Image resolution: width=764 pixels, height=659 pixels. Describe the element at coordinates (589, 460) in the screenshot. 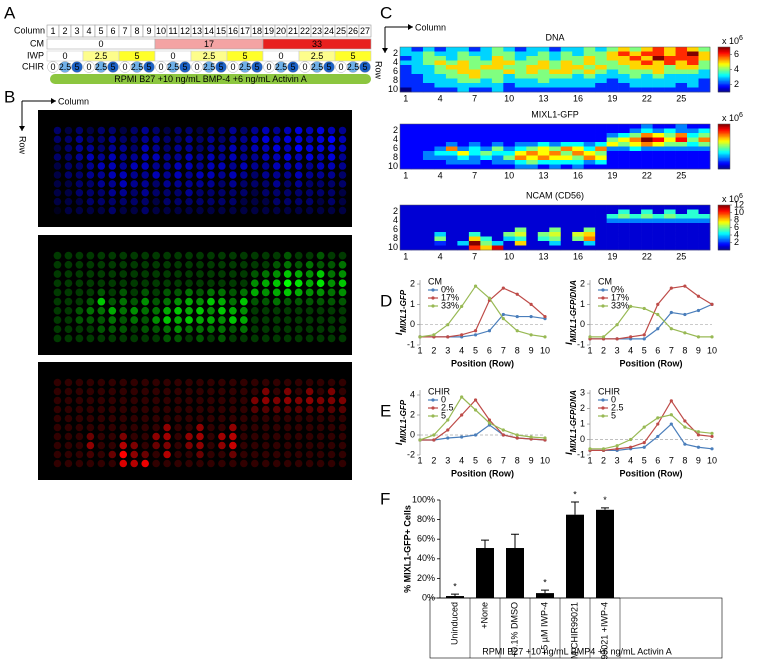

I see `x-tick-label: 1` at that location.